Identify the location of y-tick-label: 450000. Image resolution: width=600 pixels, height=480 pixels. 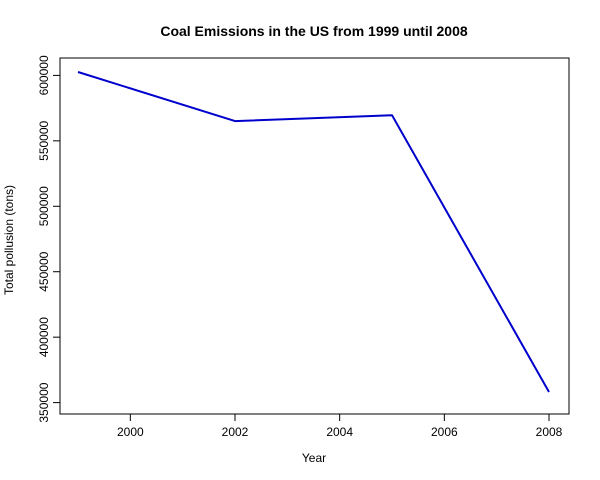
(44, 271).